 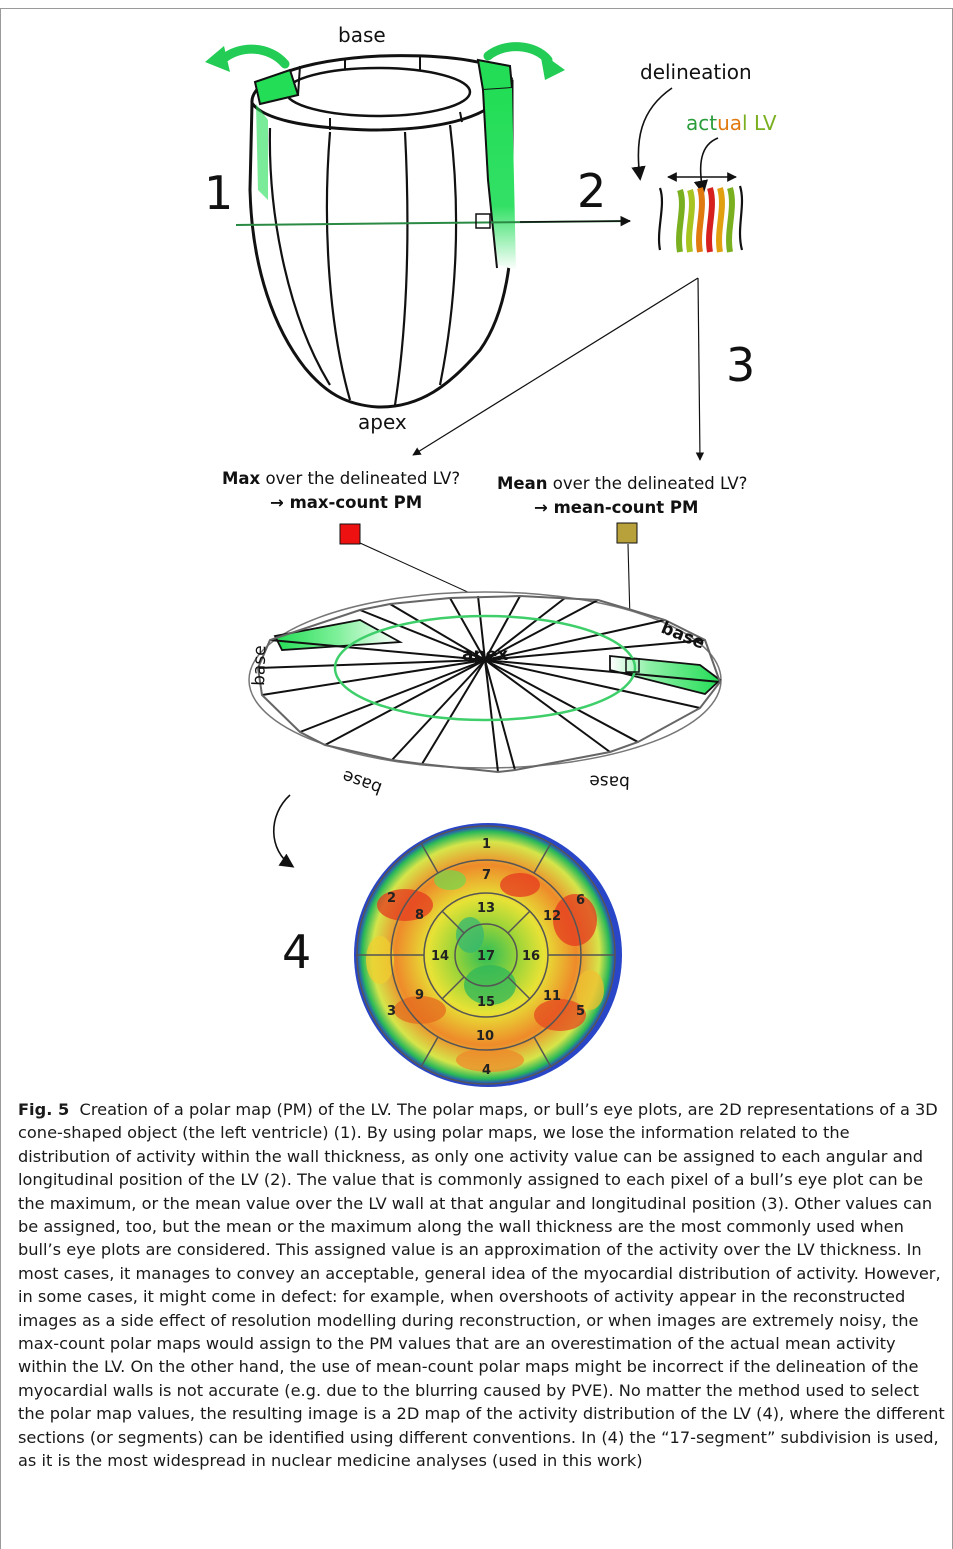 I want to click on segment-label-8: 8, so click(x=419, y=915).